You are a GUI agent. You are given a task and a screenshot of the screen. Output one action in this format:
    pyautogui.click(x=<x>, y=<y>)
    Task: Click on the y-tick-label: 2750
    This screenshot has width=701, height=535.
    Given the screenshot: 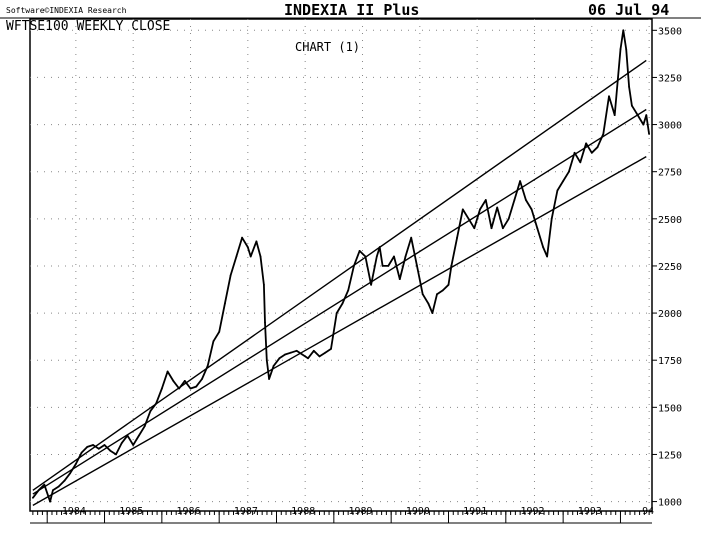 What is the action you would take?
    pyautogui.click(x=670, y=173)
    